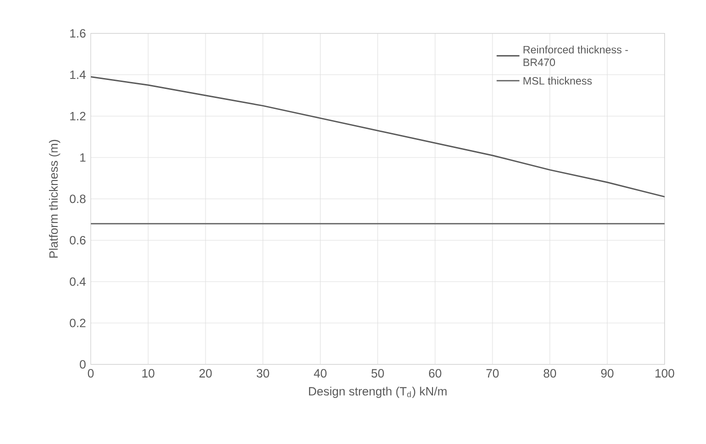  I want to click on x-tick-label: 80, so click(550, 373).